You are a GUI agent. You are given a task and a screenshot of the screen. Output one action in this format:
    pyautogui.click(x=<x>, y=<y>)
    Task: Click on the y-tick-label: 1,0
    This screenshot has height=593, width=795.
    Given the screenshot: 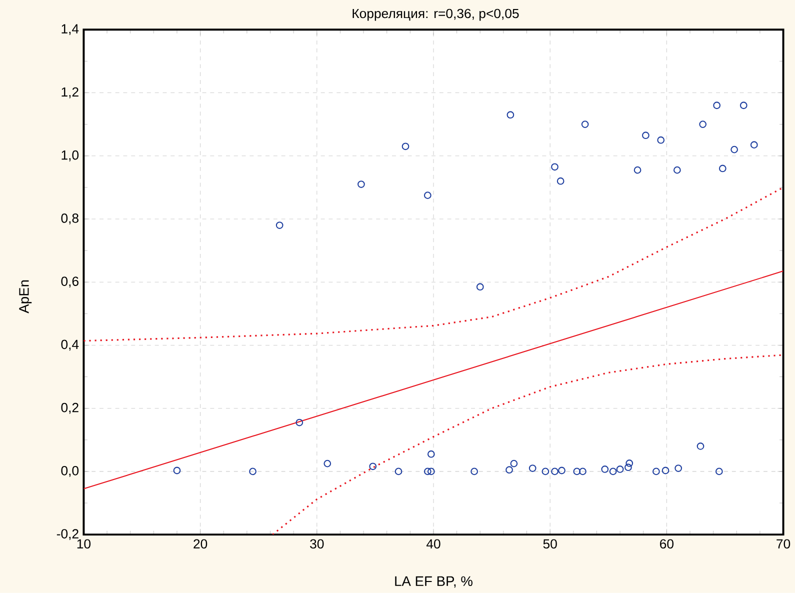 What is the action you would take?
    pyautogui.click(x=70, y=156)
    